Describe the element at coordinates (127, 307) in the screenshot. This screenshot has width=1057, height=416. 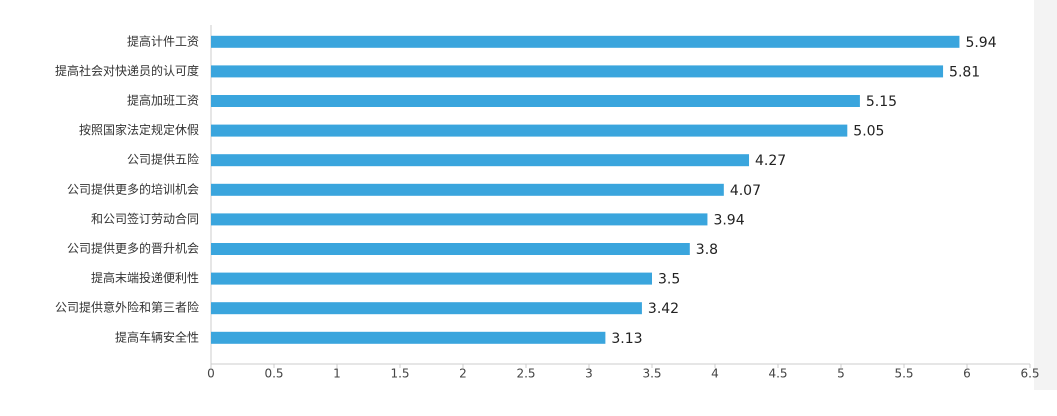
I see `y-tick-label: 公司提供意外险和第三者险` at that location.